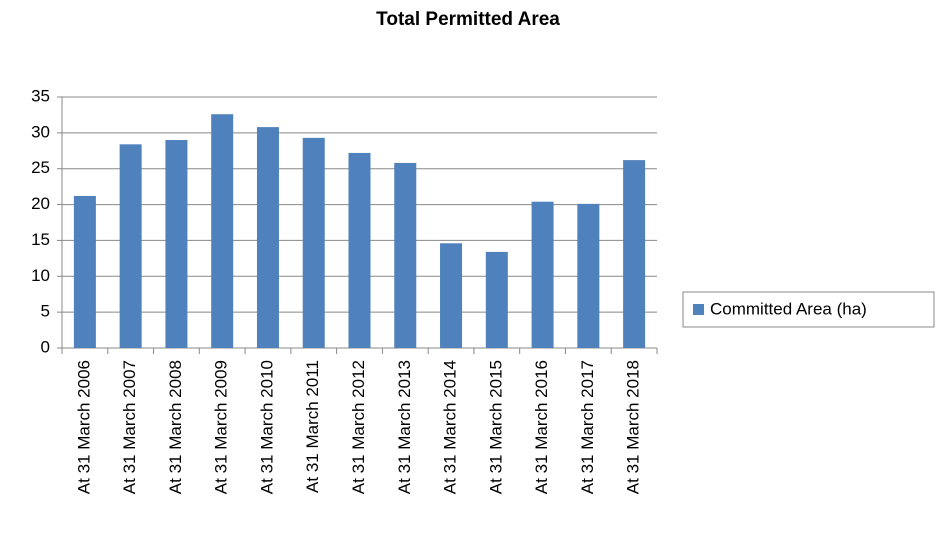 The width and height of the screenshot is (936, 559). Describe the element at coordinates (221, 427) in the screenshot. I see `x-tick-label: At 31 March 2009` at that location.